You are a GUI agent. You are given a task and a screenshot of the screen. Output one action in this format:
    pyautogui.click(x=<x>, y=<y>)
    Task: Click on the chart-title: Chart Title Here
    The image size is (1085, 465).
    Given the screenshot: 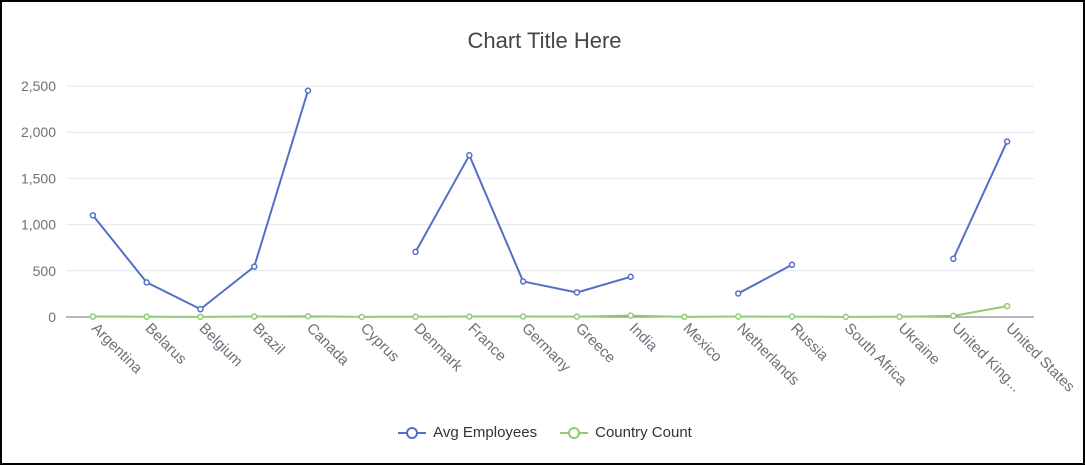 What is the action you would take?
    pyautogui.click(x=544, y=40)
    